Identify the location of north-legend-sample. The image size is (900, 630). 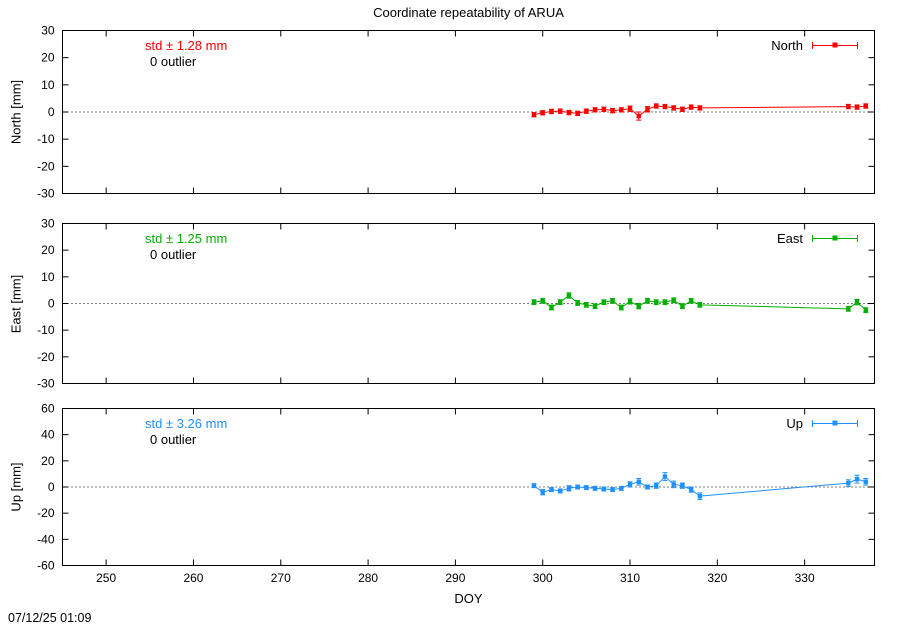
(835, 45).